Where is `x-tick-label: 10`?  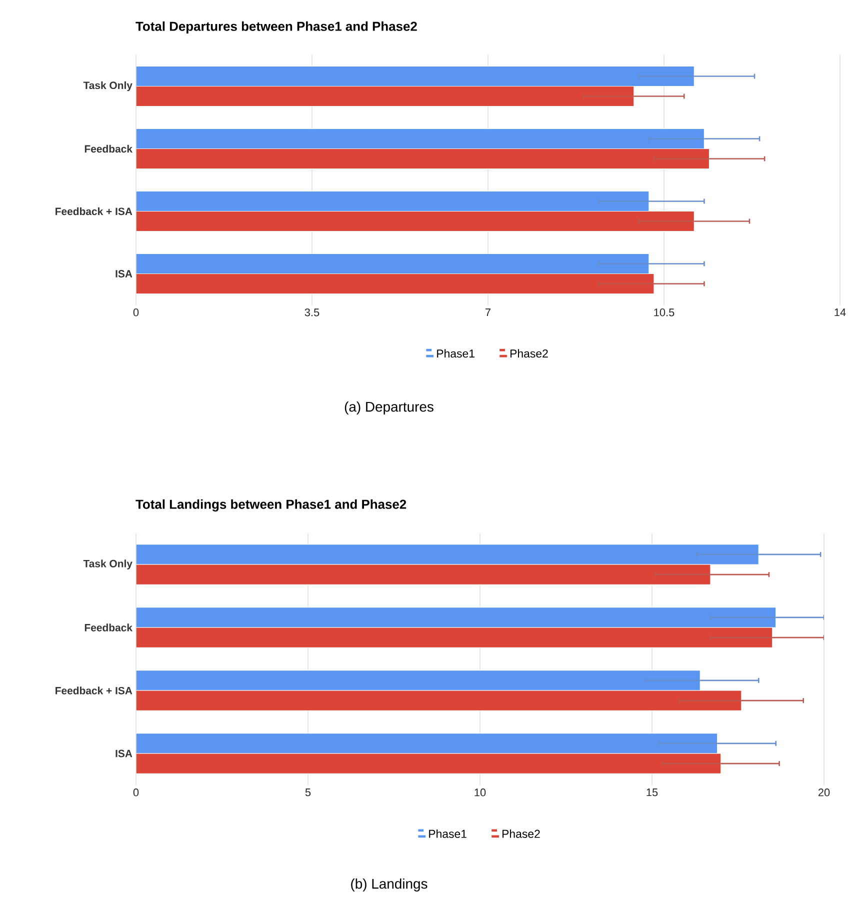 x-tick-label: 10 is located at coordinates (480, 792).